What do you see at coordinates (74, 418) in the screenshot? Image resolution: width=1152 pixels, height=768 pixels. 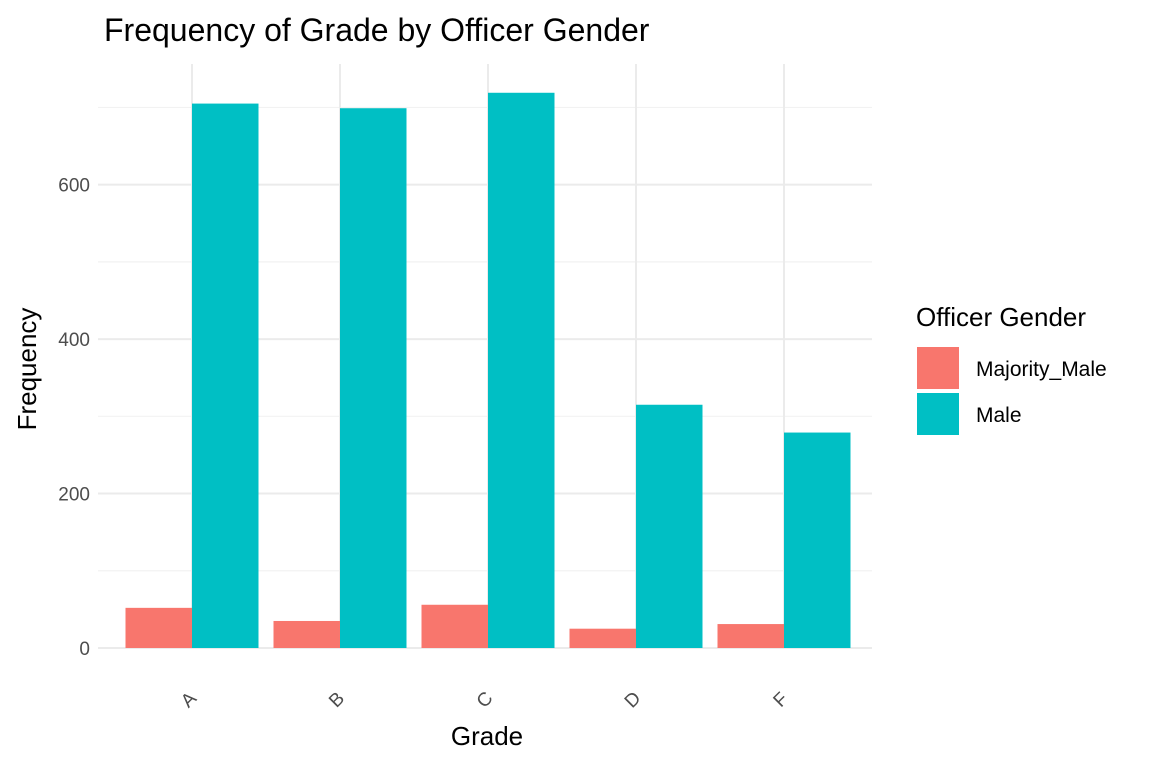 I see `y-axis-ticks: 0 200 400 600` at bounding box center [74, 418].